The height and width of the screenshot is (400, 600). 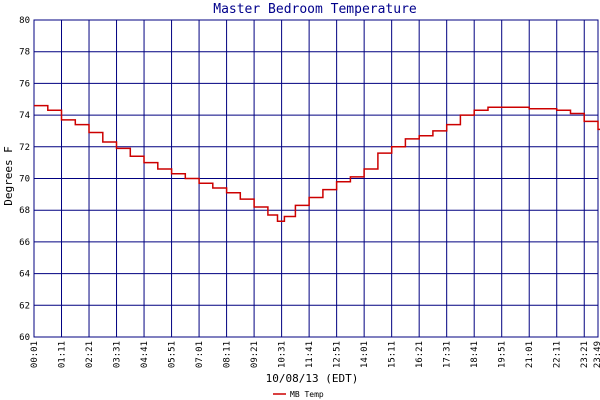 I want to click on x-tick-label: 03:31, so click(x=118, y=354).